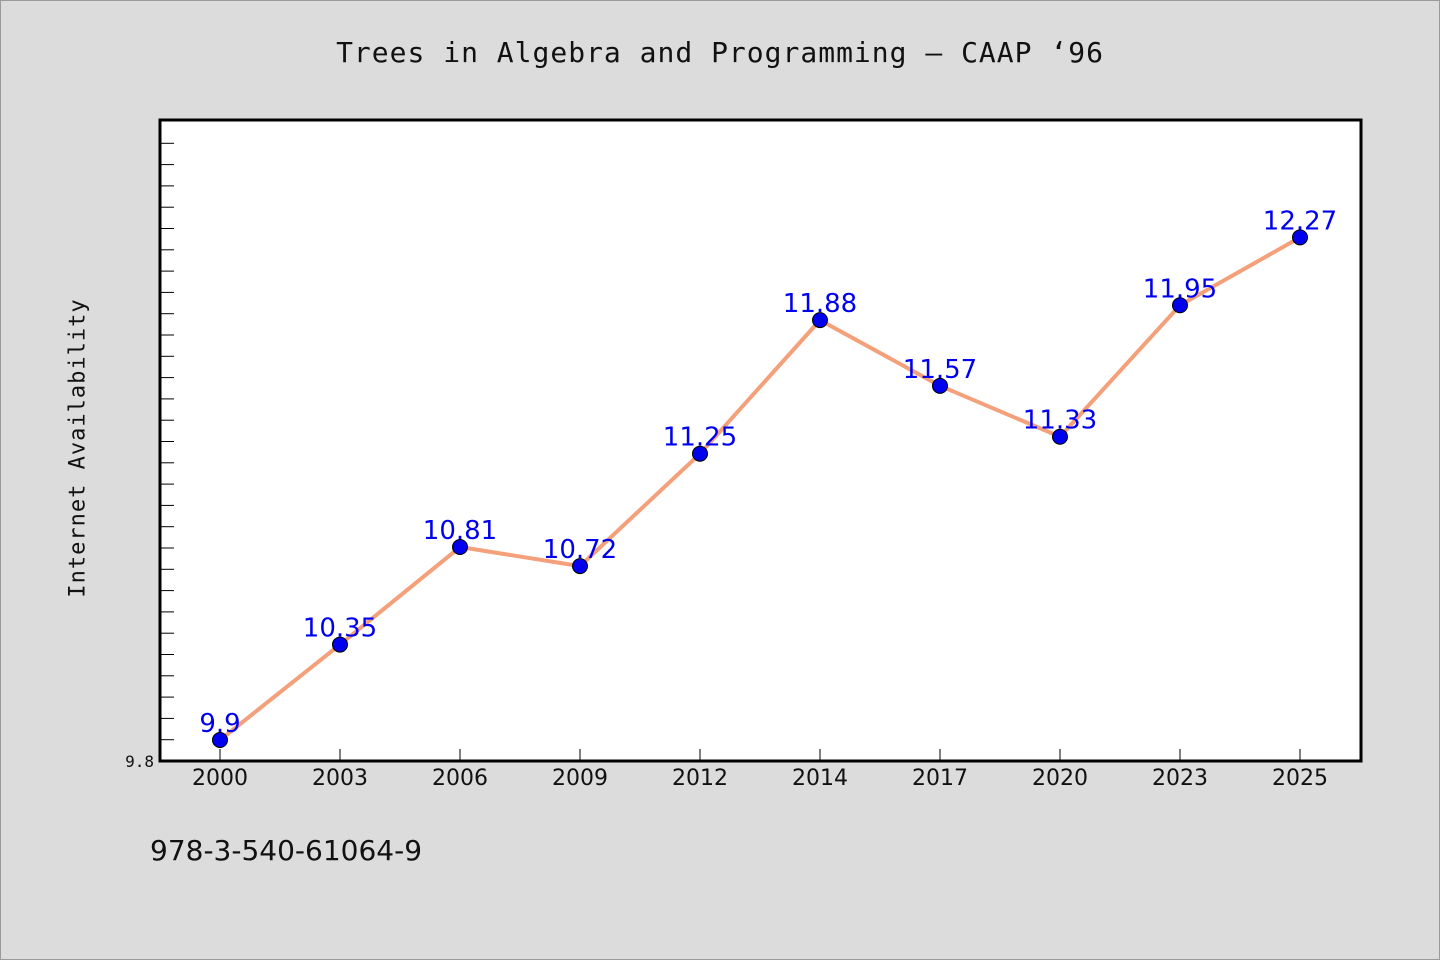 The width and height of the screenshot is (1440, 960). Describe the element at coordinates (219, 724) in the screenshot. I see `data-label: 9.9` at that location.